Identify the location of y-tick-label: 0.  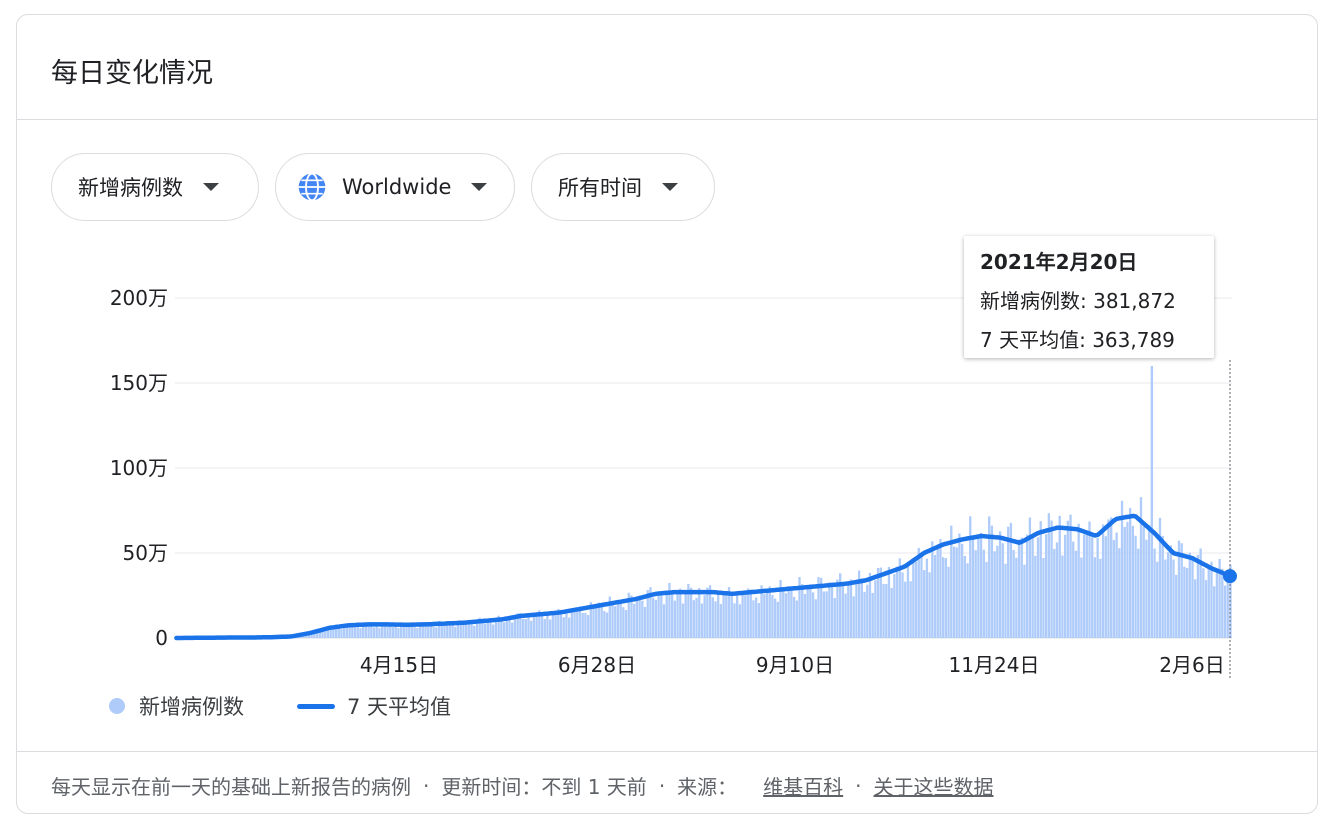
(161, 638).